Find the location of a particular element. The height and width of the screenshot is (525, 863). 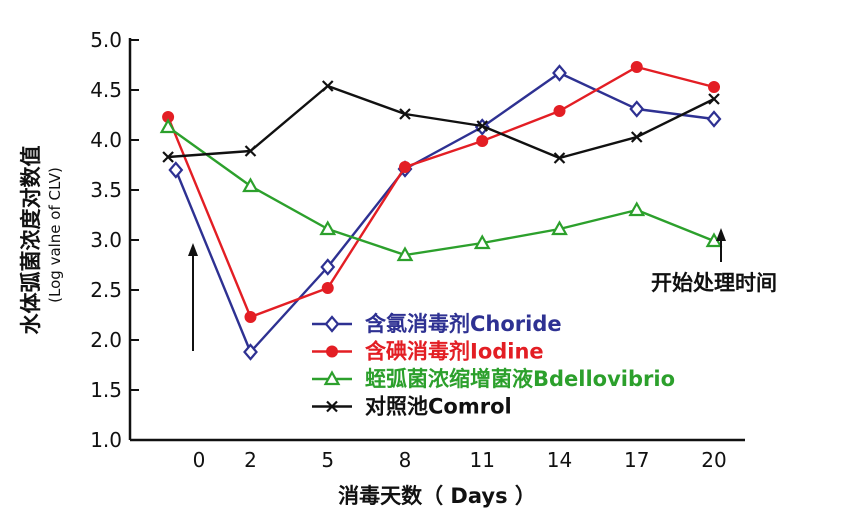

treatment-start-label: 开始处理时间 is located at coordinates (714, 283).